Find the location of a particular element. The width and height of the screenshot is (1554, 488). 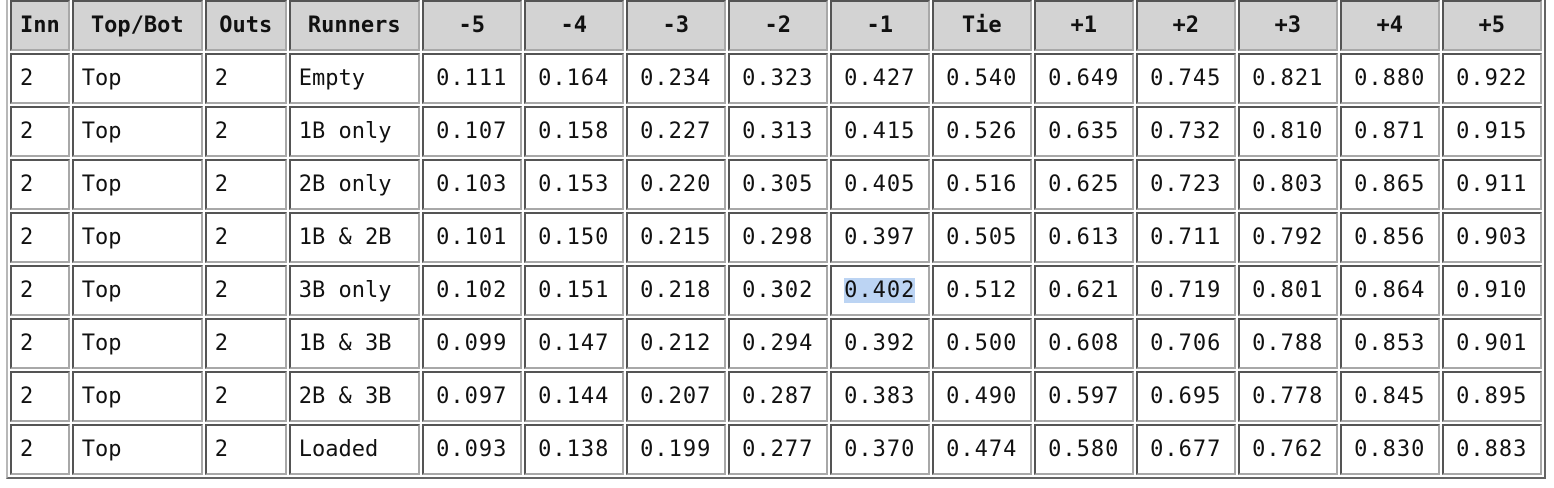

cell-text: 0.099 is located at coordinates (472, 343).